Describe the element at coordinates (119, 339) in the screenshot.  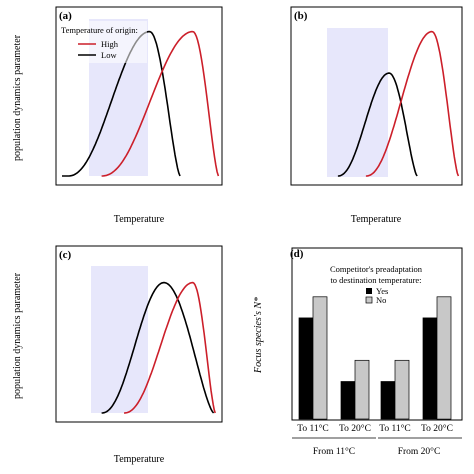
I see `panel-c-shaded-band` at that location.